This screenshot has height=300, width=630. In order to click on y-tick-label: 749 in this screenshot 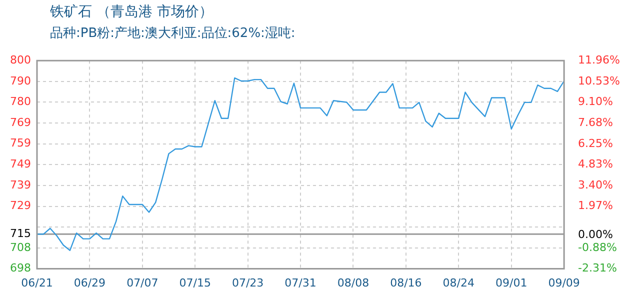, I will do `click(20, 164)`.